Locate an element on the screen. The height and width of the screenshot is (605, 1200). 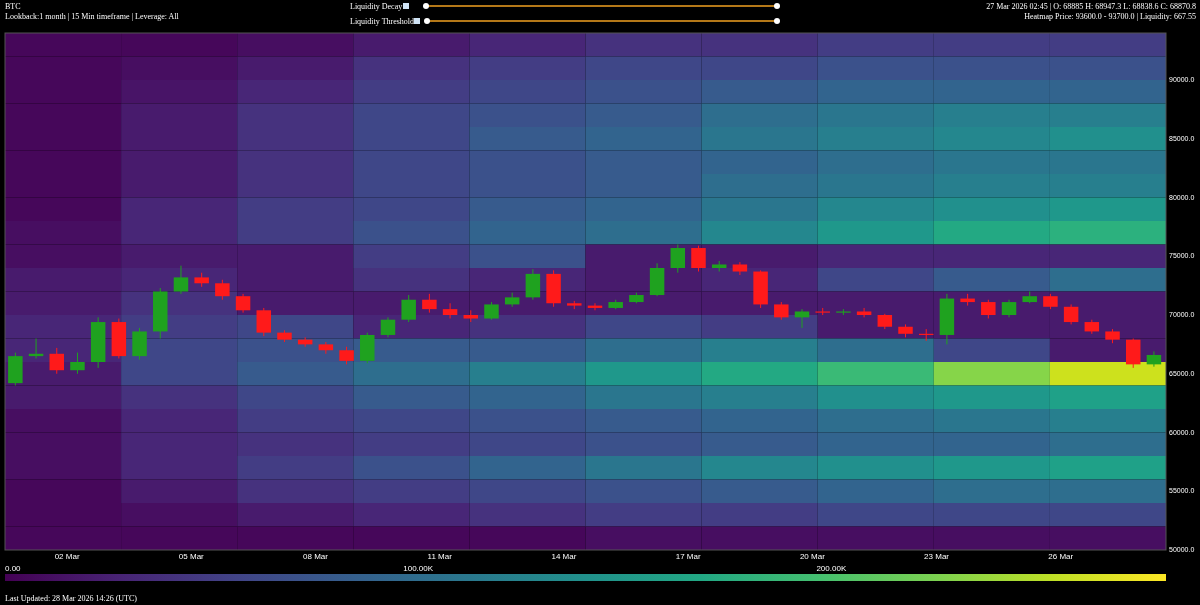
color-bar-label: 200.00K is located at coordinates (831, 568).